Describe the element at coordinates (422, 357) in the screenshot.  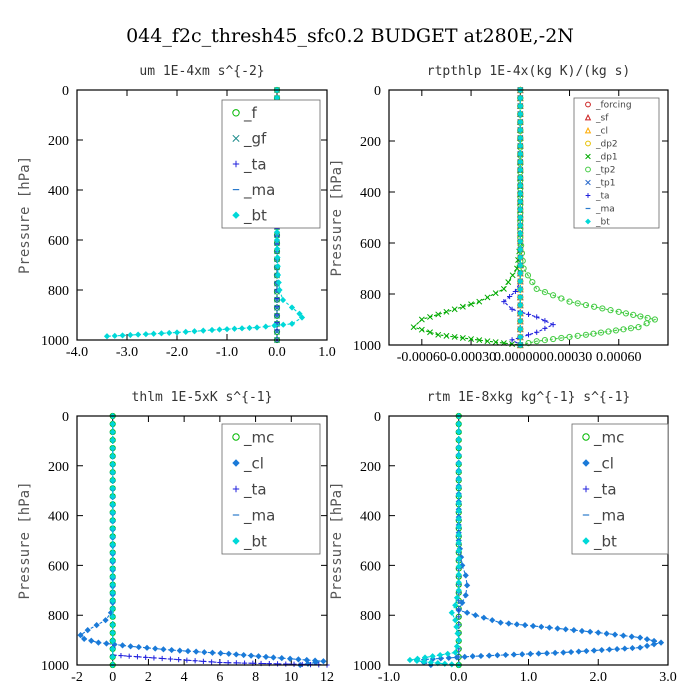
I see `x-tick-label: -0.00060` at that location.